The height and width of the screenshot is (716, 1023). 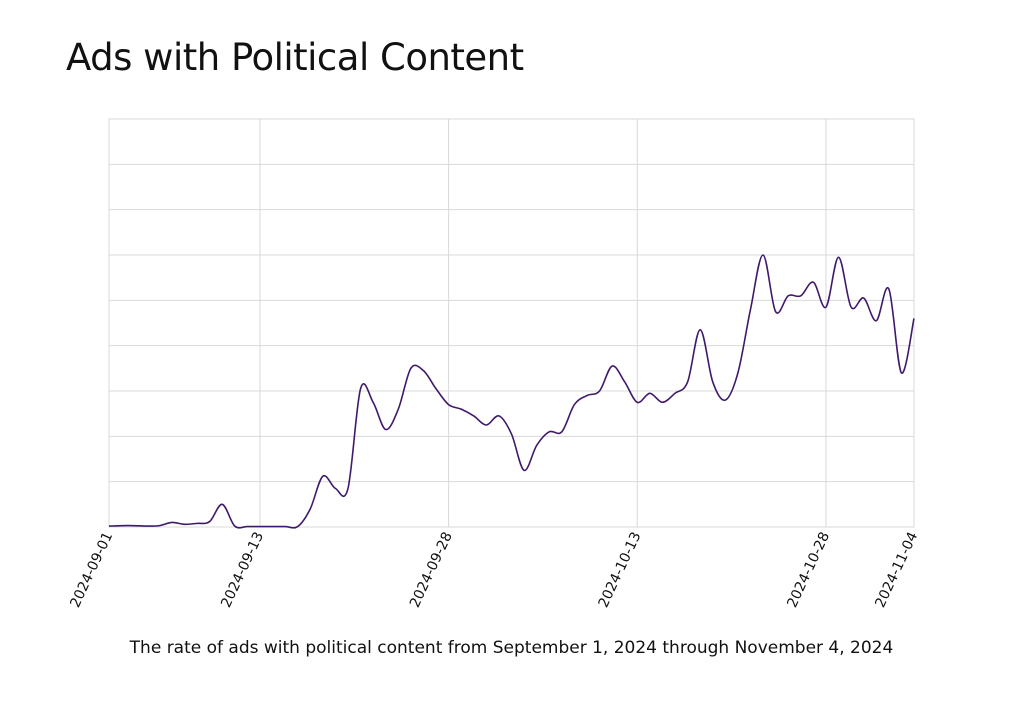 What do you see at coordinates (295, 57) in the screenshot?
I see `chart-title: Ads with Political Content` at bounding box center [295, 57].